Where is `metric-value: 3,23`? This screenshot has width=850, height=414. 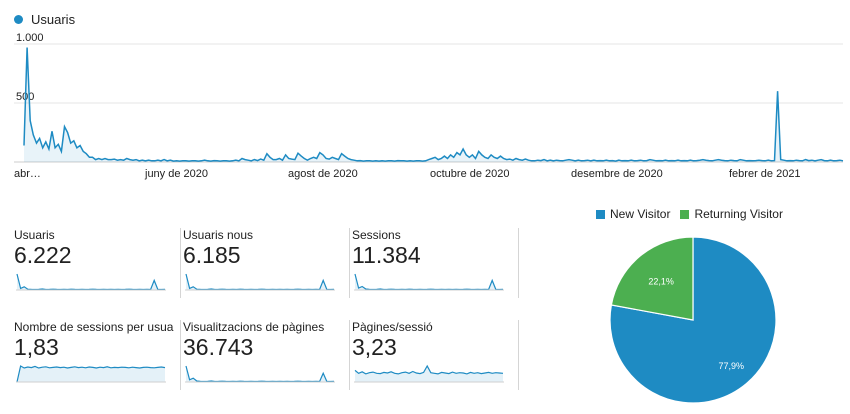 metric-value: 3,23 is located at coordinates (374, 347).